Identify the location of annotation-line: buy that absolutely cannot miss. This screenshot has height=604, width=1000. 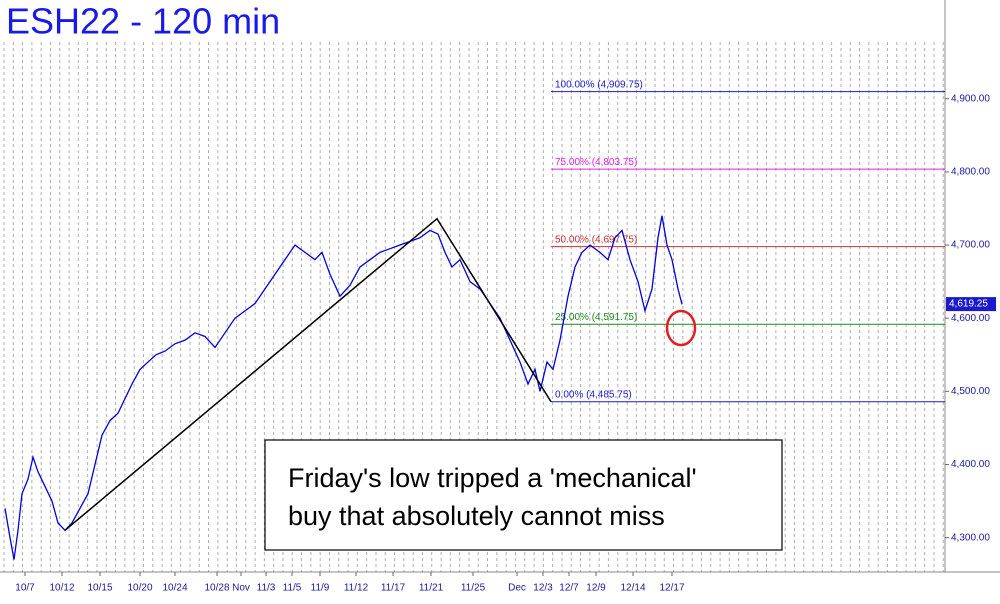
(476, 516).